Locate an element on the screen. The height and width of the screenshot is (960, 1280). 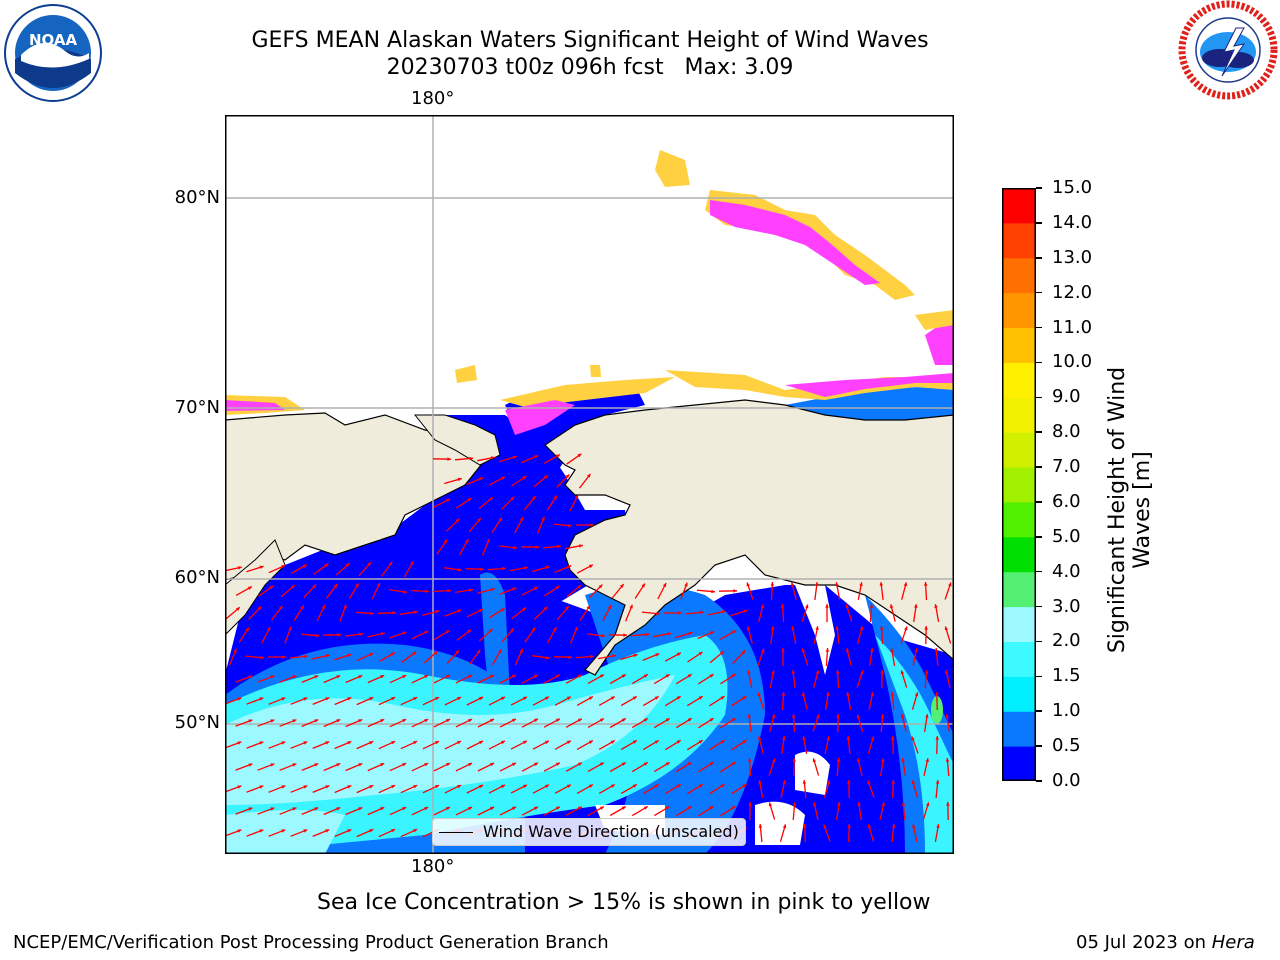
colorbar-tick-label: 12.0 is located at coordinates (1072, 292).